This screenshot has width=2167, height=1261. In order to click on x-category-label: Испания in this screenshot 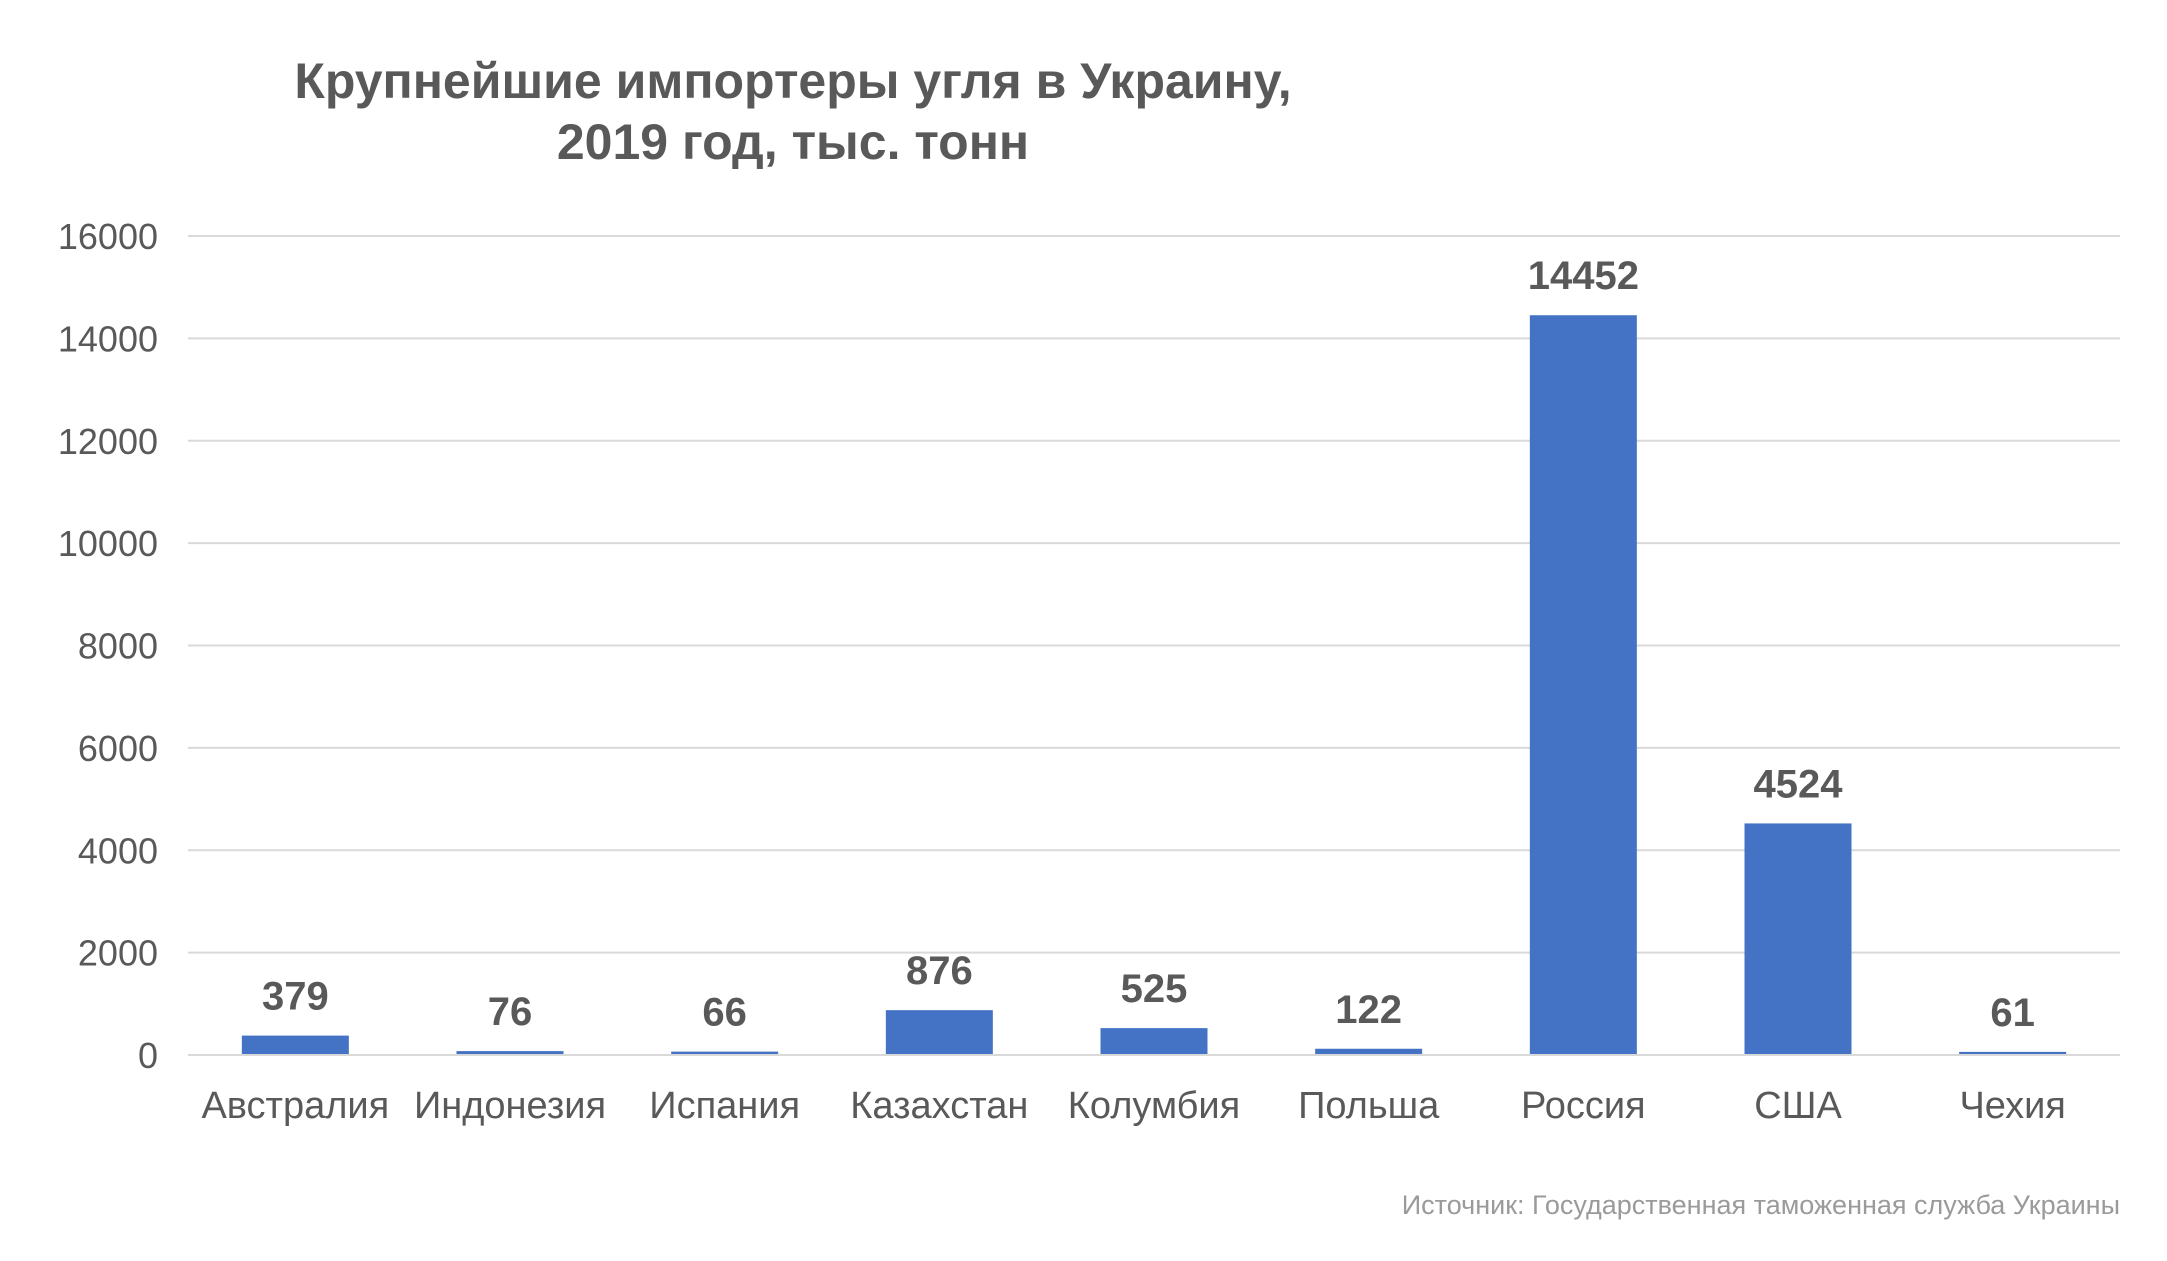, I will do `click(724, 1106)`.